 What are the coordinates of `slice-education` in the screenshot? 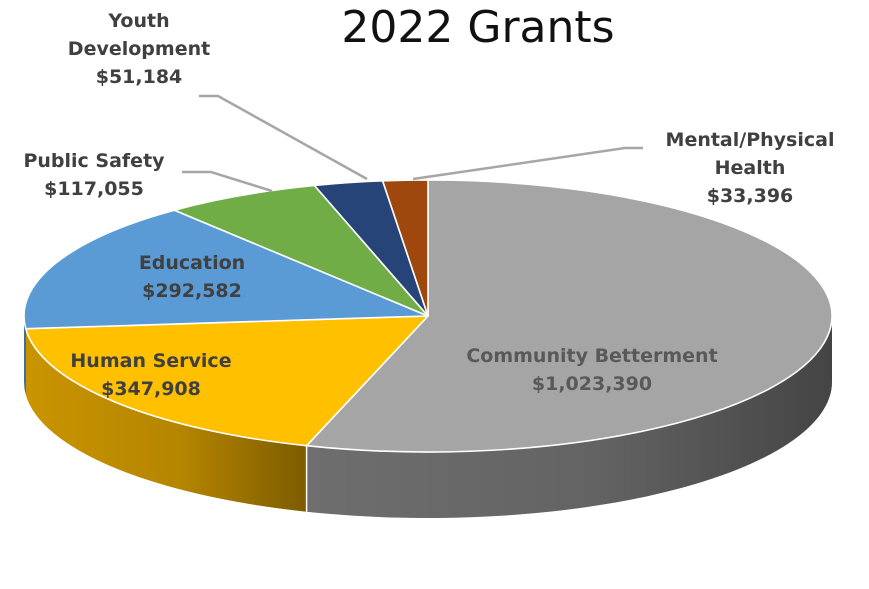 It's located at (226, 269).